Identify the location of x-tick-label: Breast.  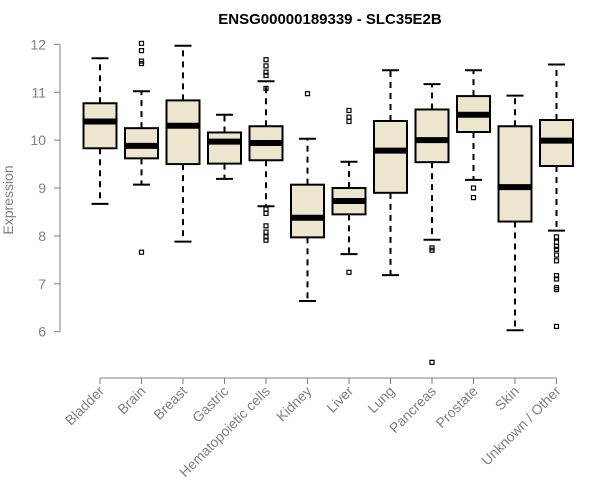
(170, 403).